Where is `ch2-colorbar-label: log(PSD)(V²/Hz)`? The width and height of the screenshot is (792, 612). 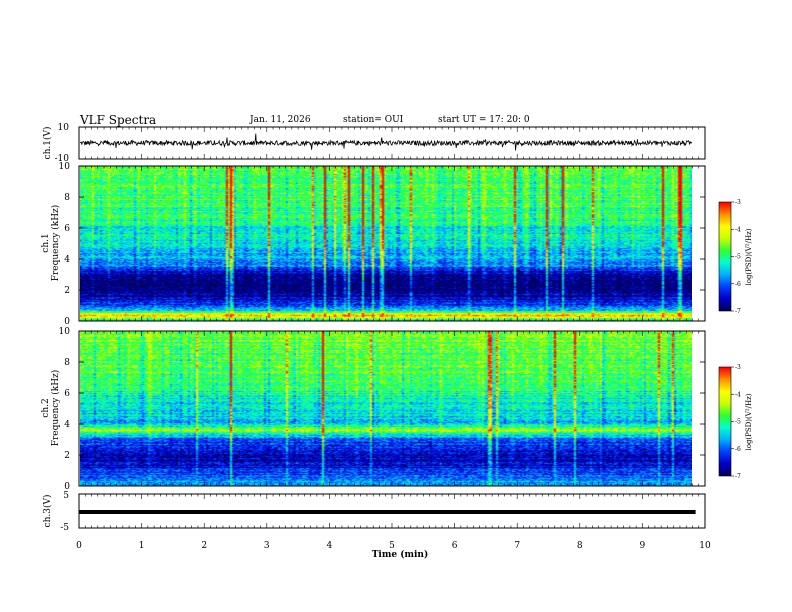 ch2-colorbar-label: log(PSD)(V²/Hz) is located at coordinates (749, 421).